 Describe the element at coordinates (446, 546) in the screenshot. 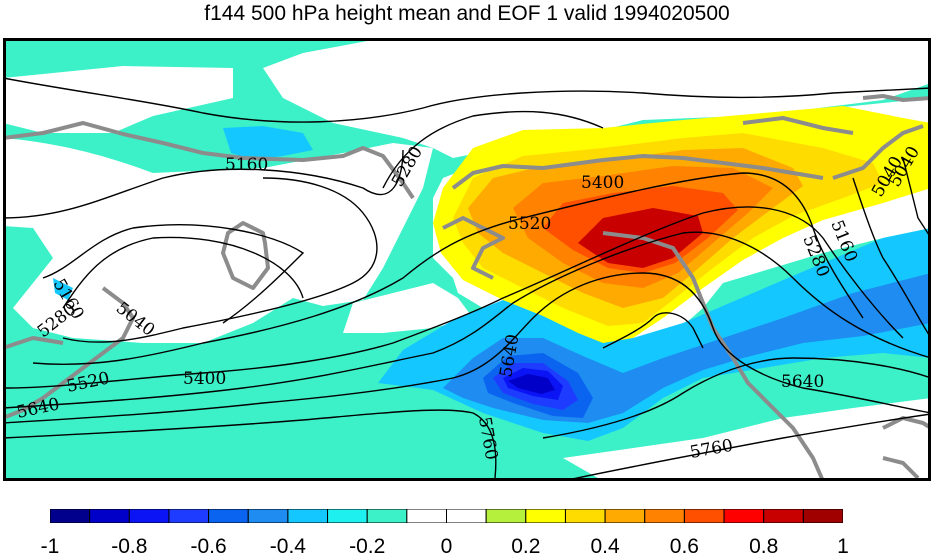

I see `colorbar-tick-label: 0` at that location.